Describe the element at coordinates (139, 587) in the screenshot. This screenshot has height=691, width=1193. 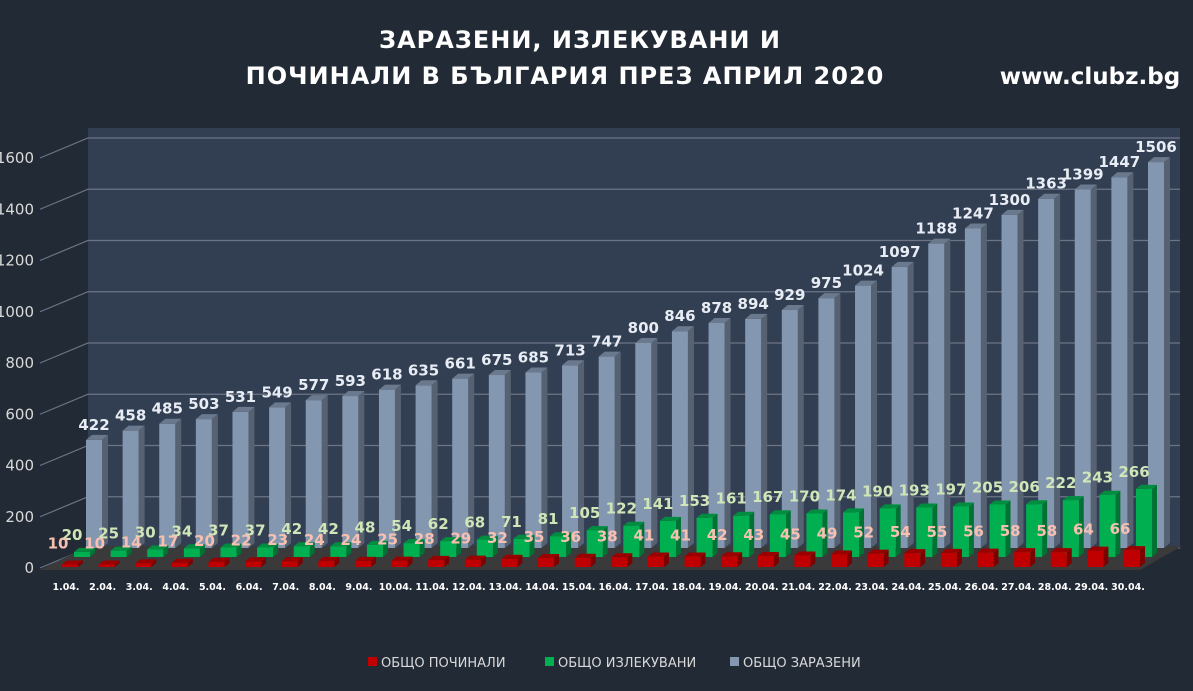
I see `x-tick-label: 3.04.` at that location.